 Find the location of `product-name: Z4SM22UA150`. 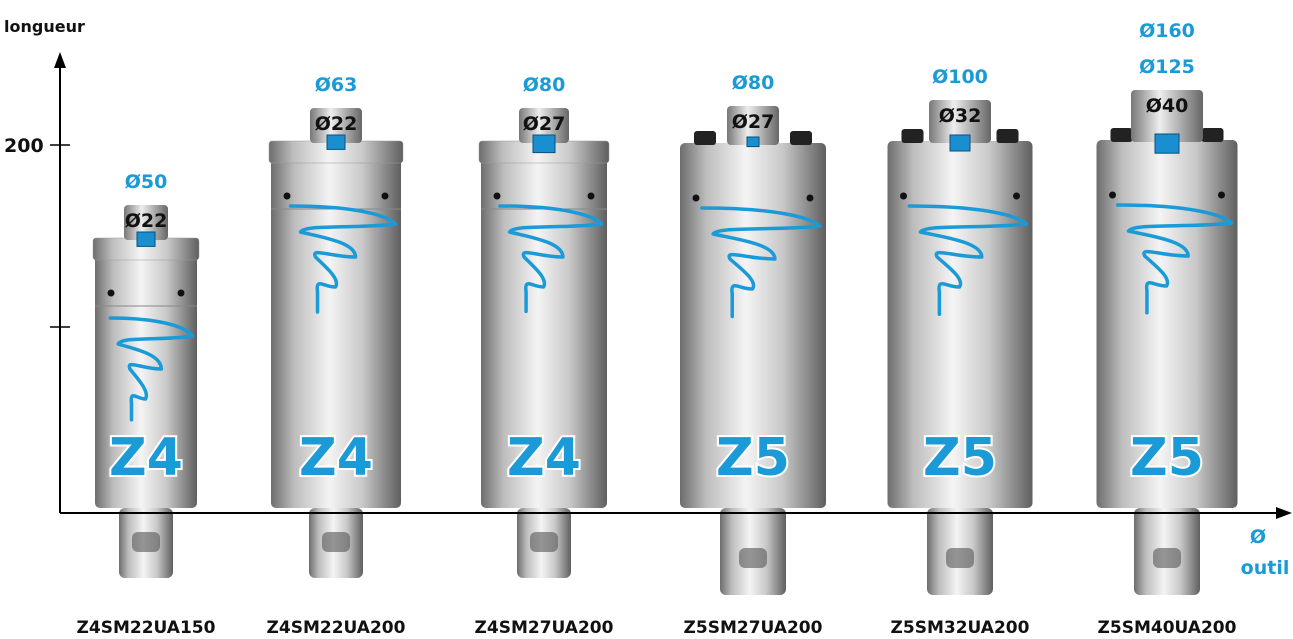

product-name: Z4SM22UA150 is located at coordinates (146, 628).